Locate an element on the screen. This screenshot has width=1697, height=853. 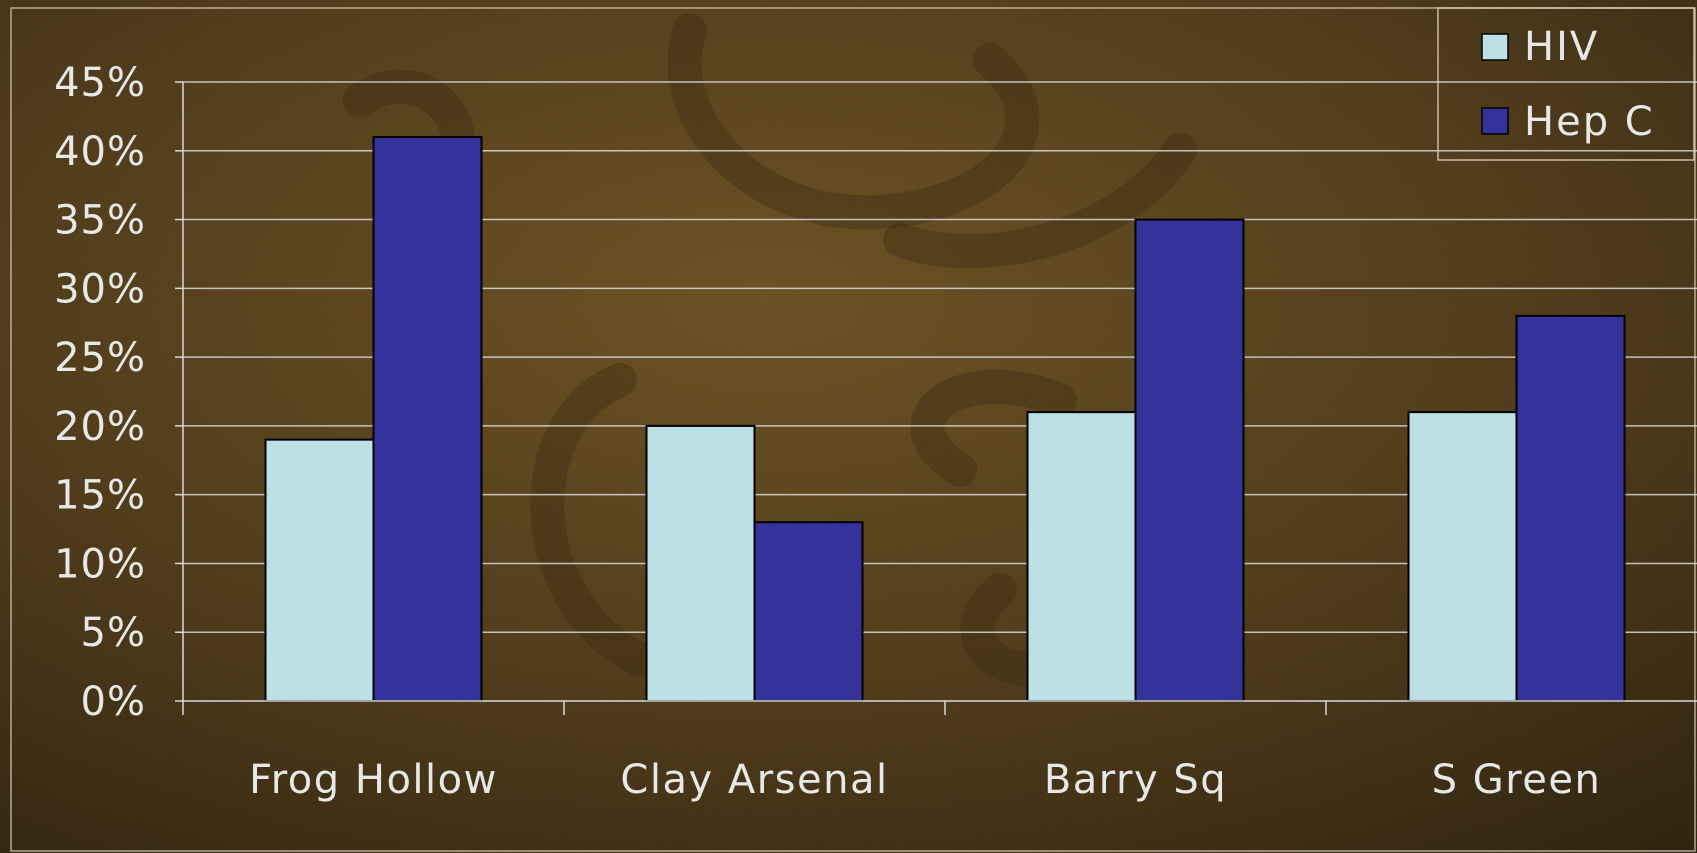
y-tick-label: 10% is located at coordinates (100, 564).